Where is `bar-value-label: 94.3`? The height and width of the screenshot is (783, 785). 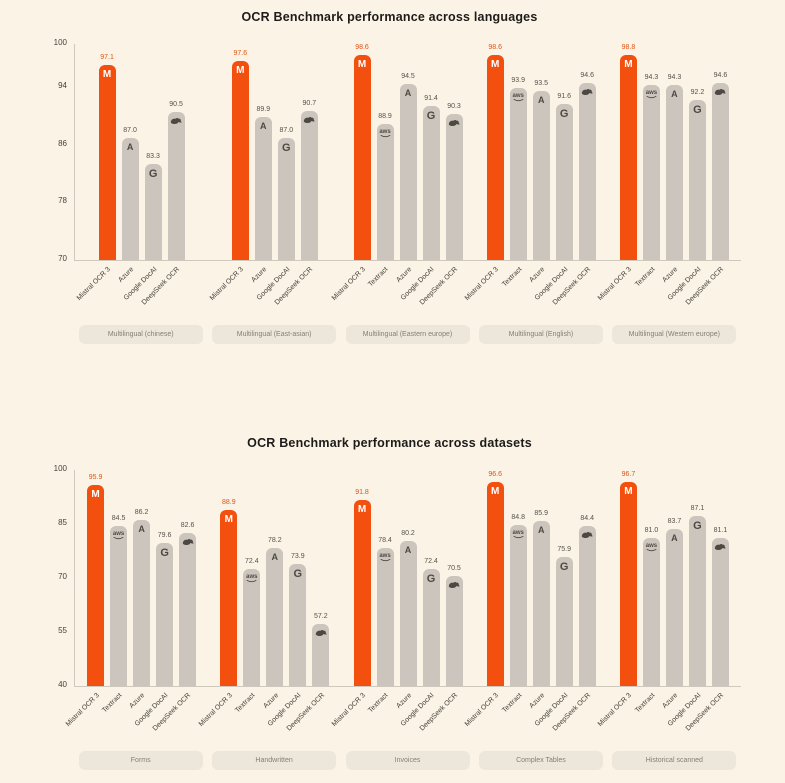
bar-value-label: 94.3 is located at coordinates (651, 78).